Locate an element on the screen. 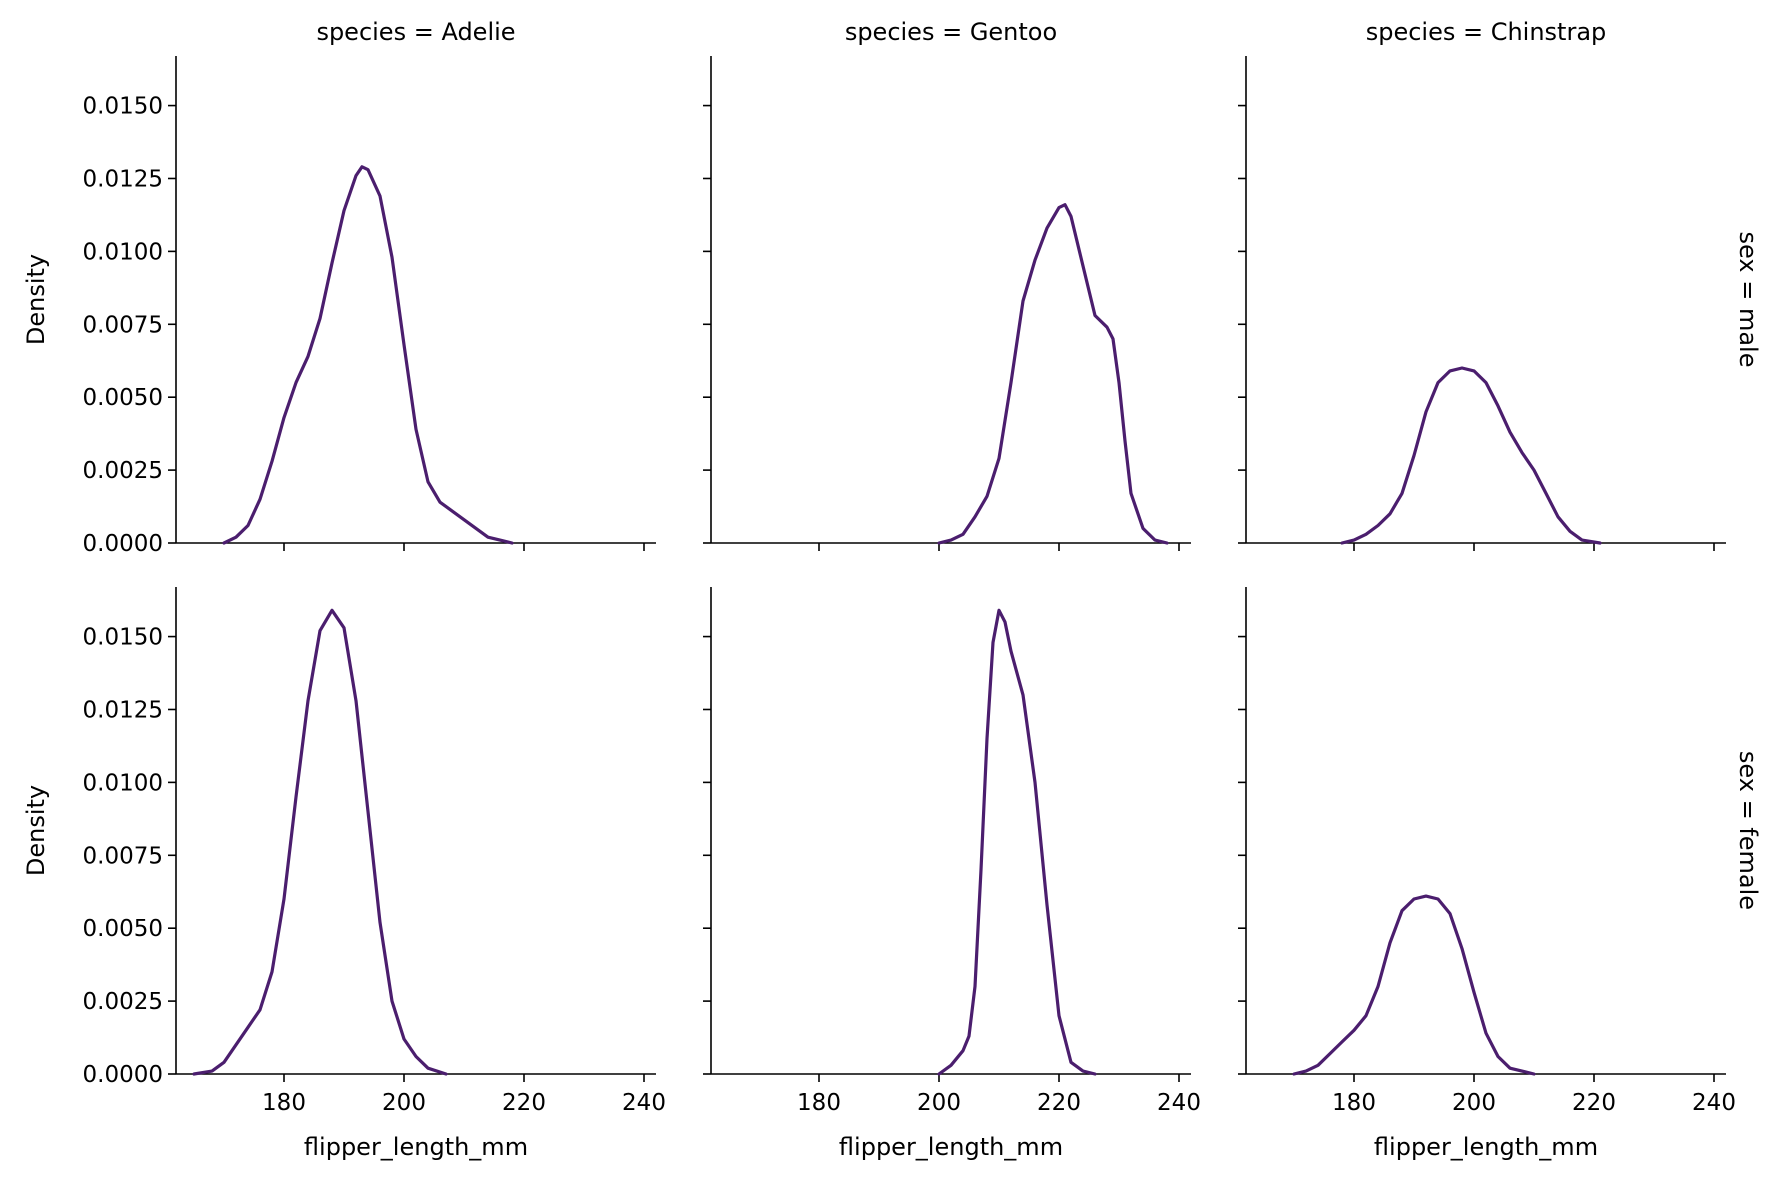  facet-chinstrap-male: species = Chinstrap sex = male is located at coordinates (1500, 284).